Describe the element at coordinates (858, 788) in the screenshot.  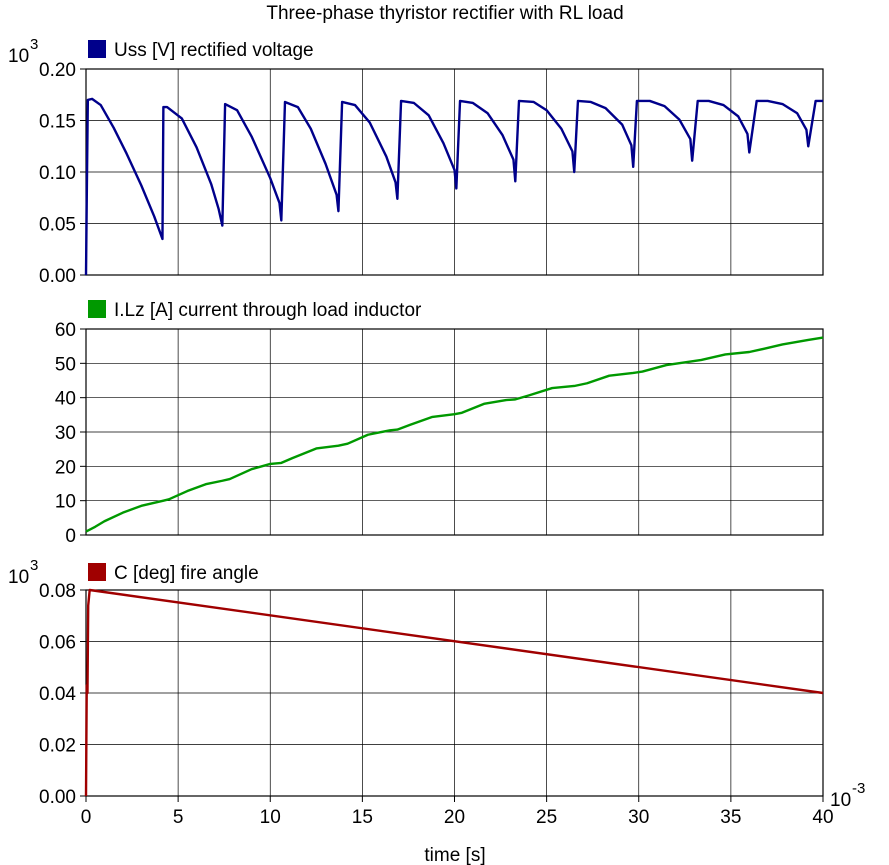
I see `x-axis-multiplier-exponent: -3` at that location.